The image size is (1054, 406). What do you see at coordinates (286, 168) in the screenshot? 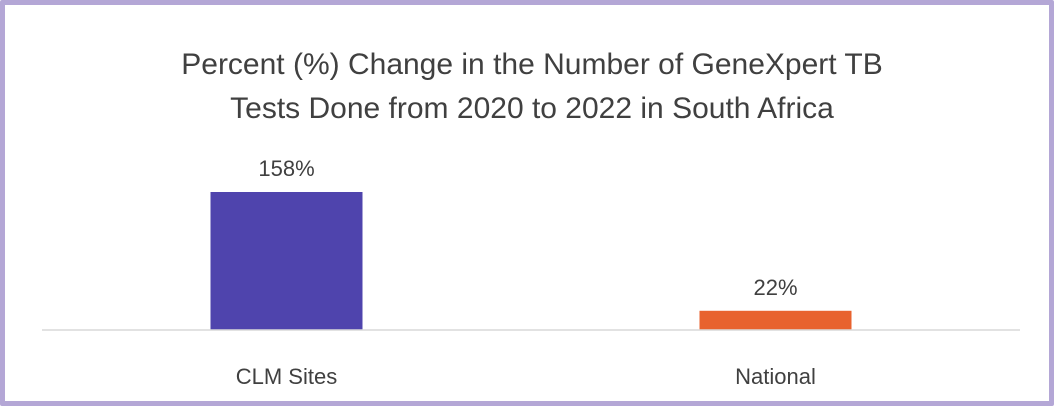
I see `data-label-clm-sites: 158%` at bounding box center [286, 168].